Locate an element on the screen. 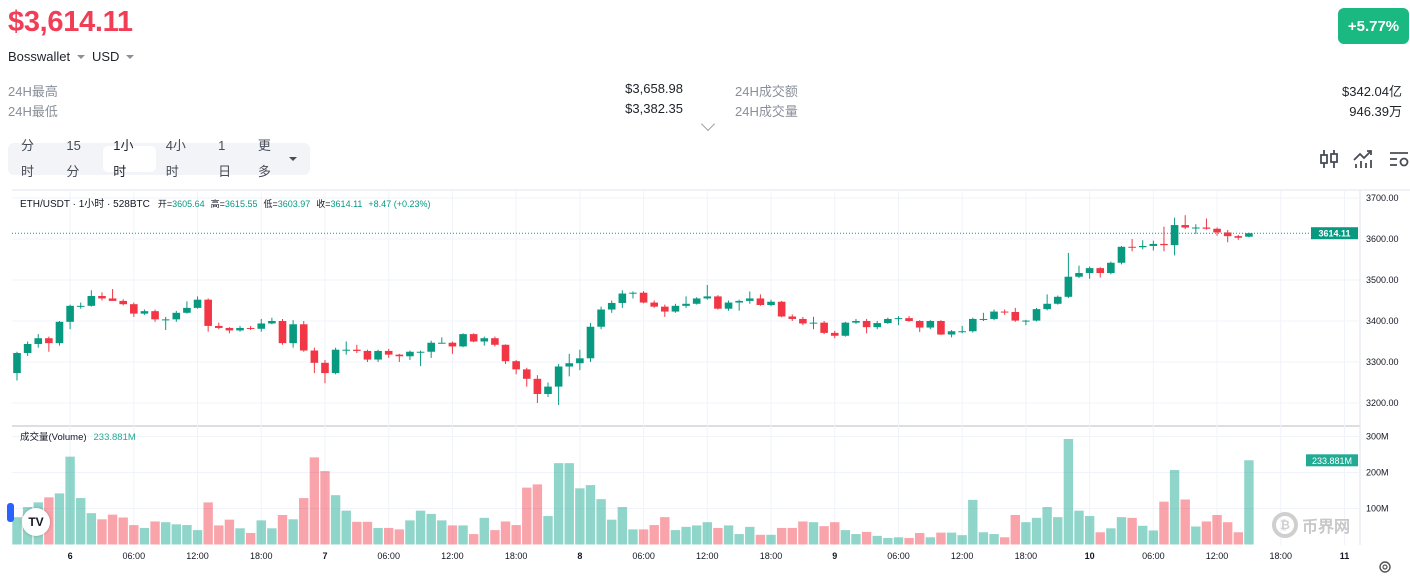  tab-more: 更多 is located at coordinates (277, 158).